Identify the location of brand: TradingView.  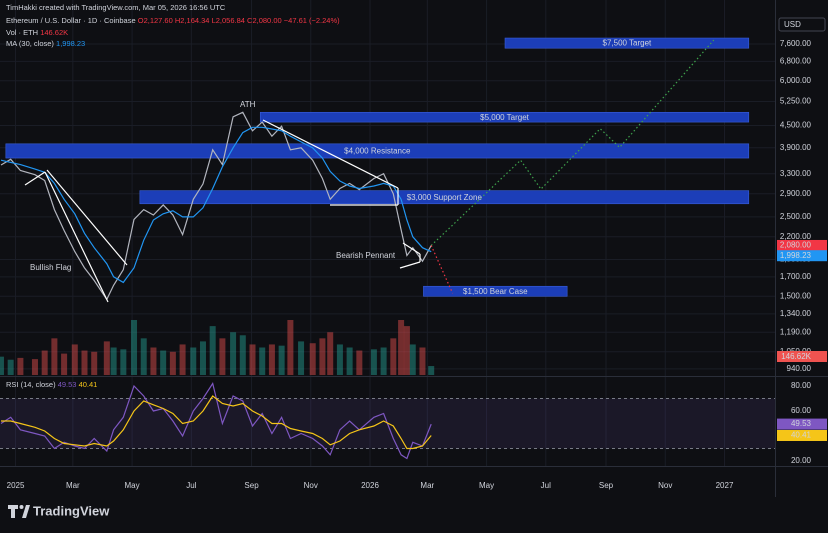
(71, 510).